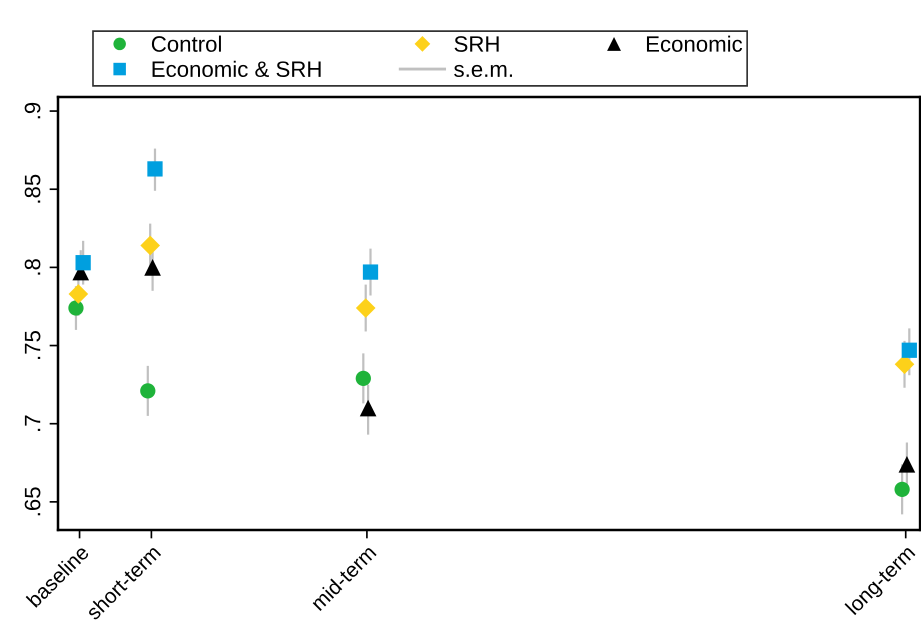 The width and height of the screenshot is (921, 633). What do you see at coordinates (694, 44) in the screenshot?
I see `legend-label: Economic` at bounding box center [694, 44].